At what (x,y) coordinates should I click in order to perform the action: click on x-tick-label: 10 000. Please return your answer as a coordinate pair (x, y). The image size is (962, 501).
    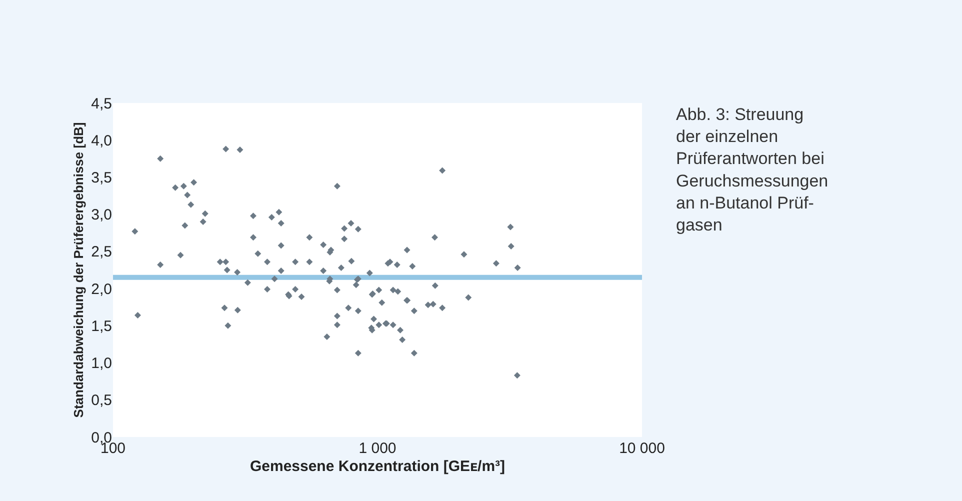
    Looking at the image, I should click on (642, 448).